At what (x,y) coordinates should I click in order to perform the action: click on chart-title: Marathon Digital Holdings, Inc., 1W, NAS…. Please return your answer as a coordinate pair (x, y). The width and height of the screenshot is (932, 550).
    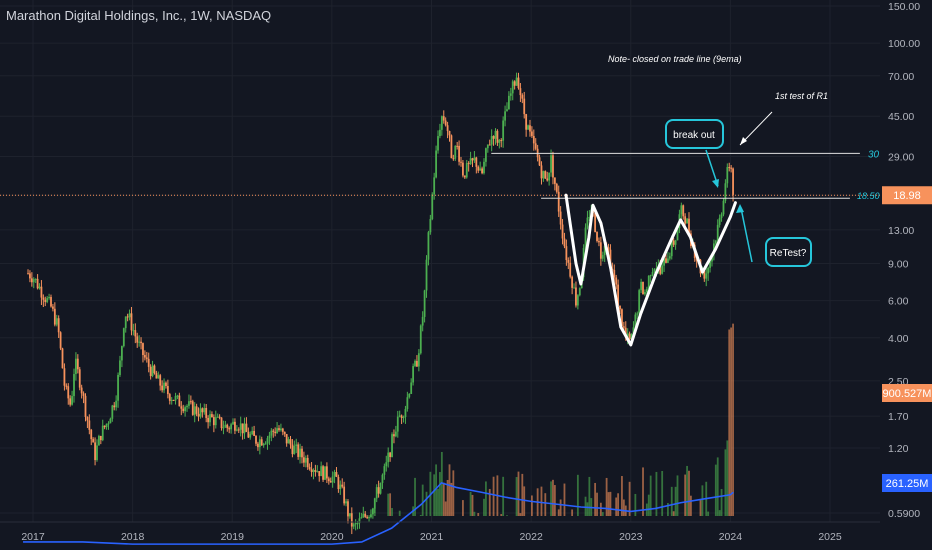
    Looking at the image, I should click on (139, 15).